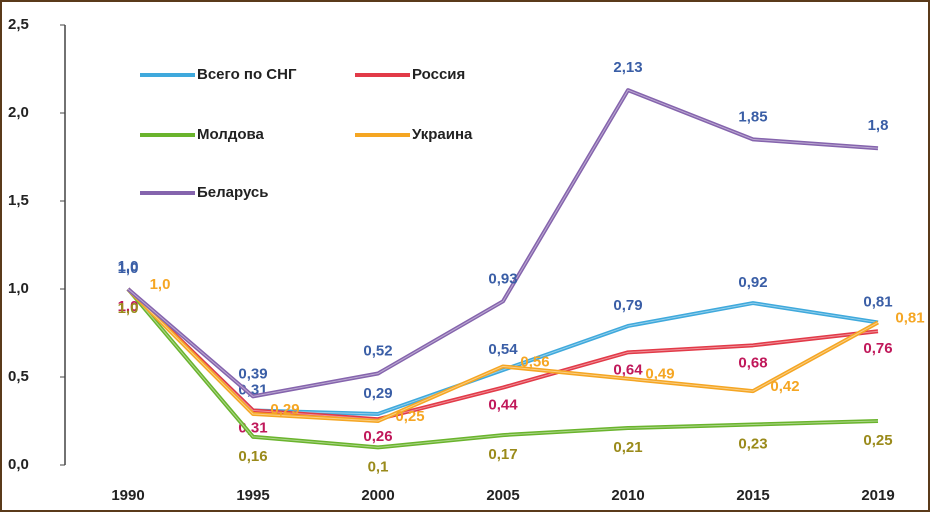 Image resolution: width=930 pixels, height=512 pixels. What do you see at coordinates (231, 134) in the screenshot?
I see `legend-label: Молдова` at bounding box center [231, 134].